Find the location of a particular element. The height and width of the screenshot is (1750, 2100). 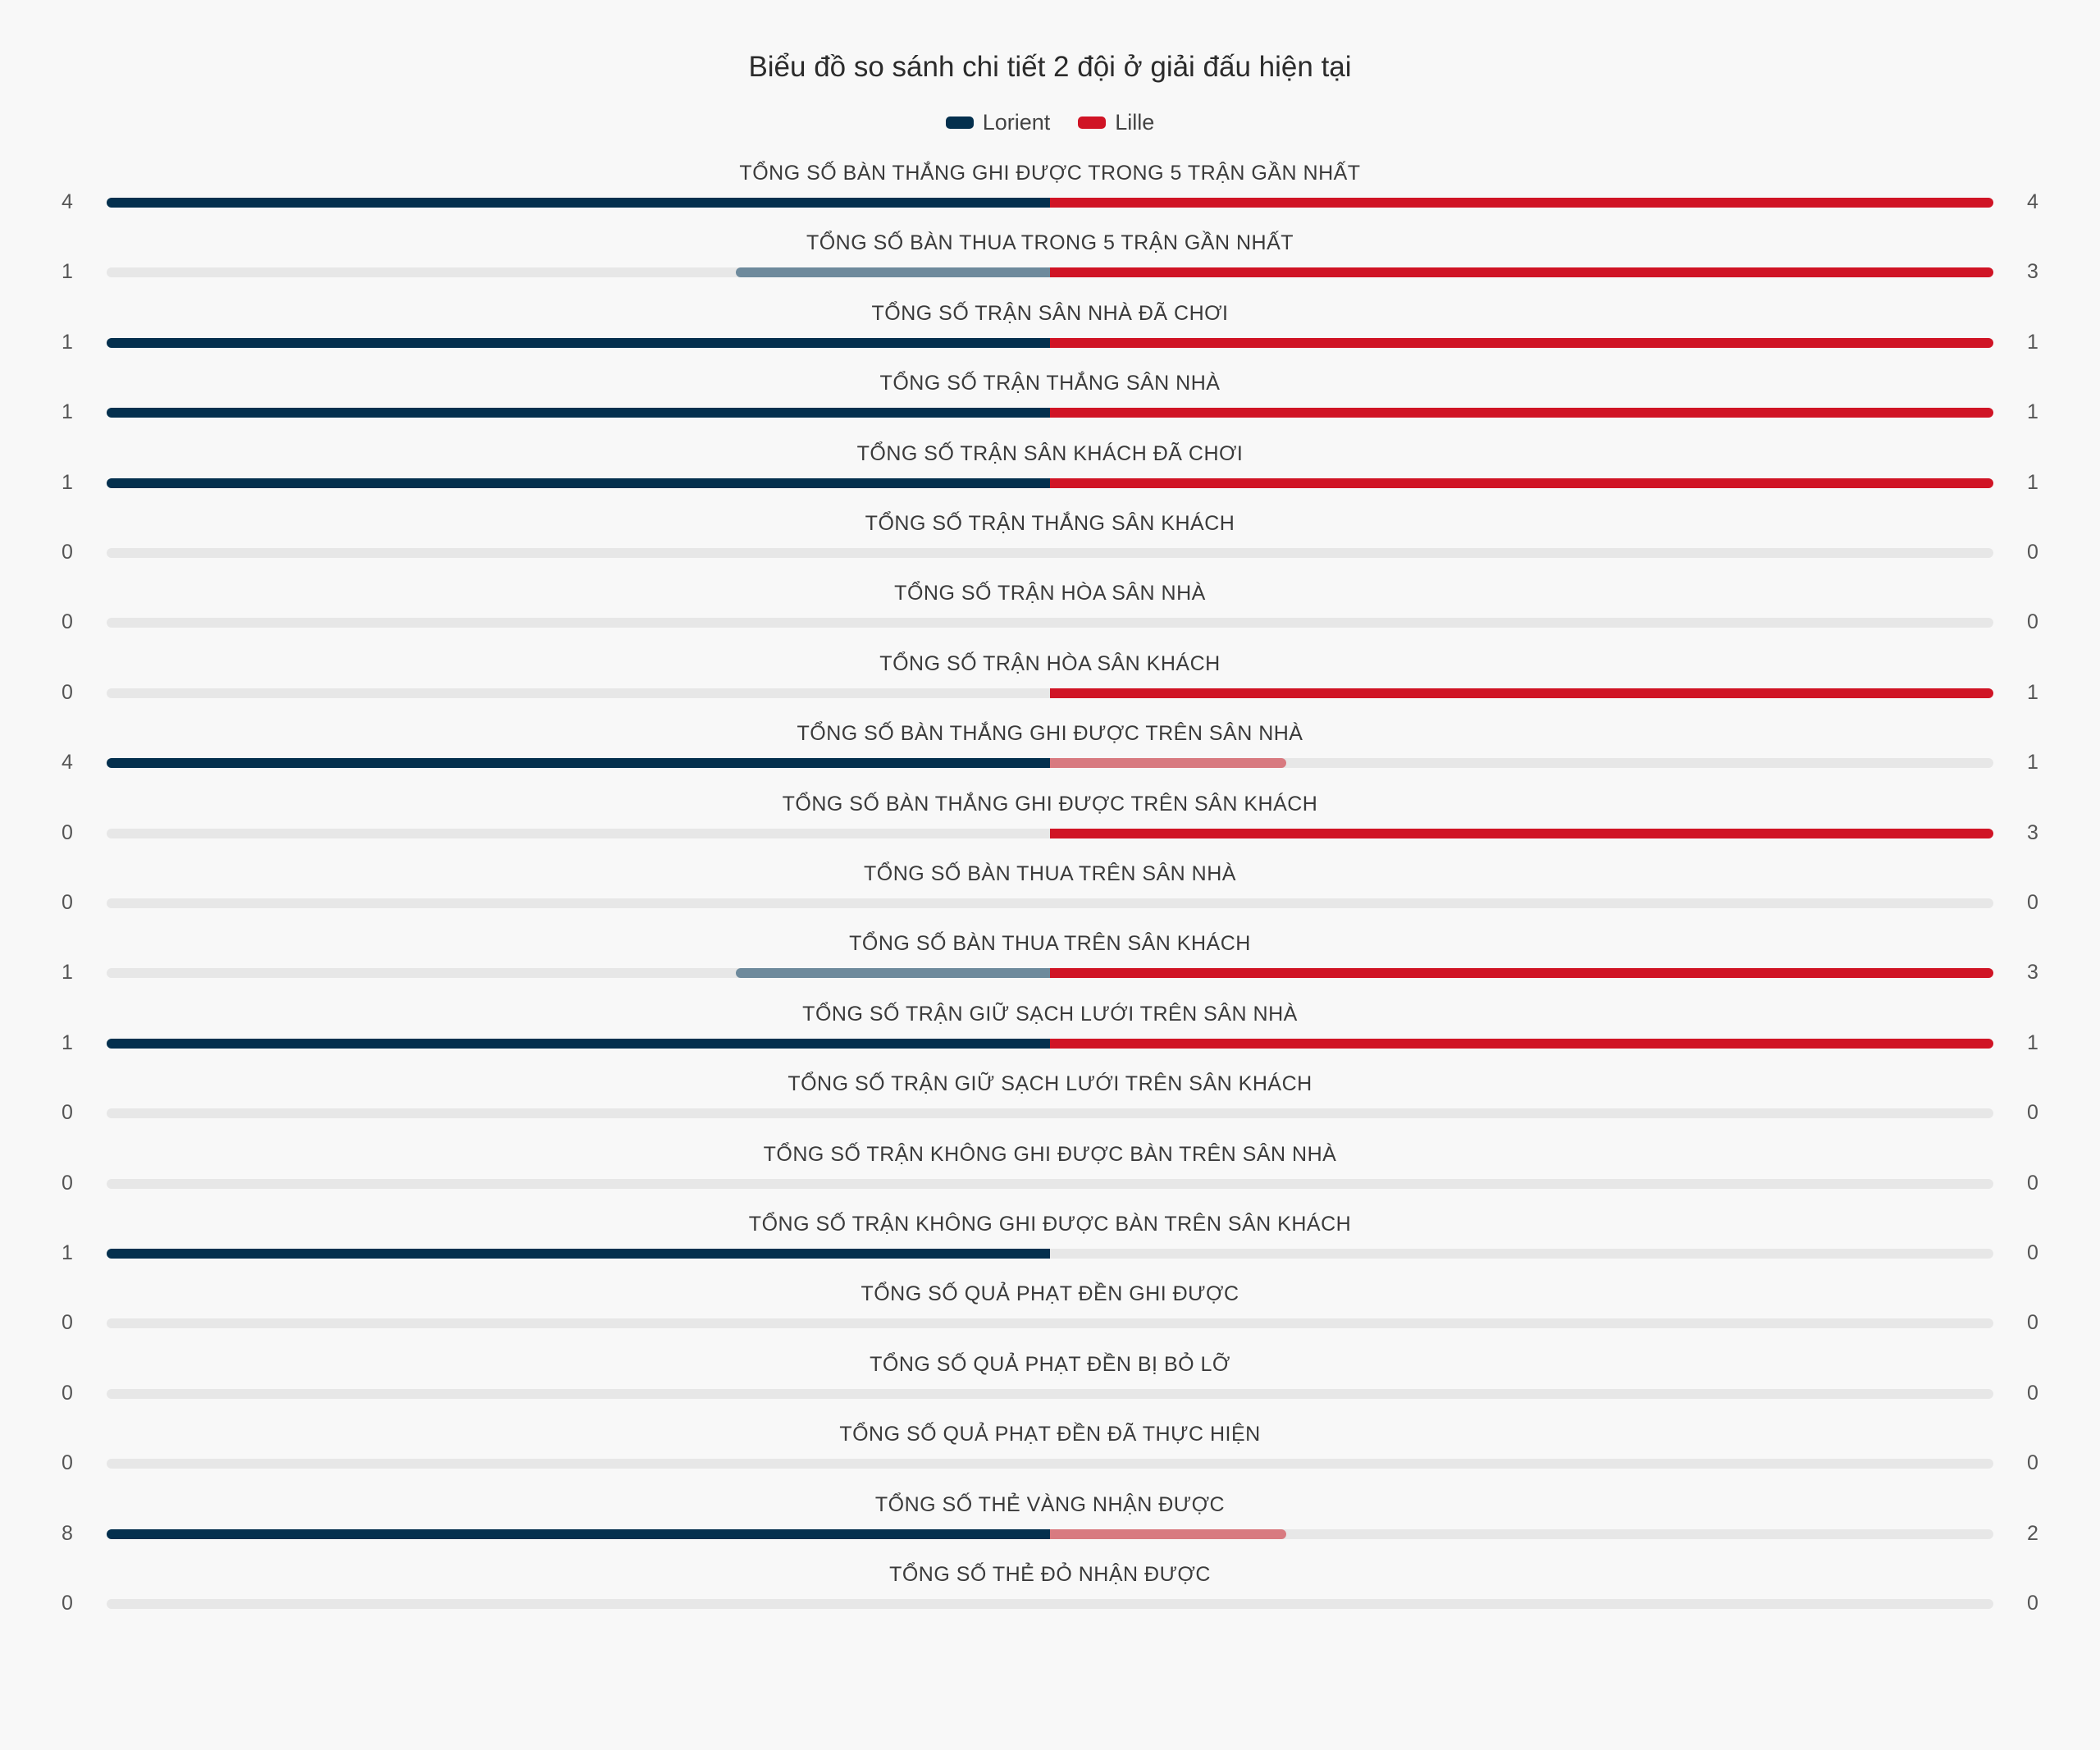

row-label: TỔNG SỐ TRẬN THẮNG SÂN NHÀ is located at coordinates (1050, 383).